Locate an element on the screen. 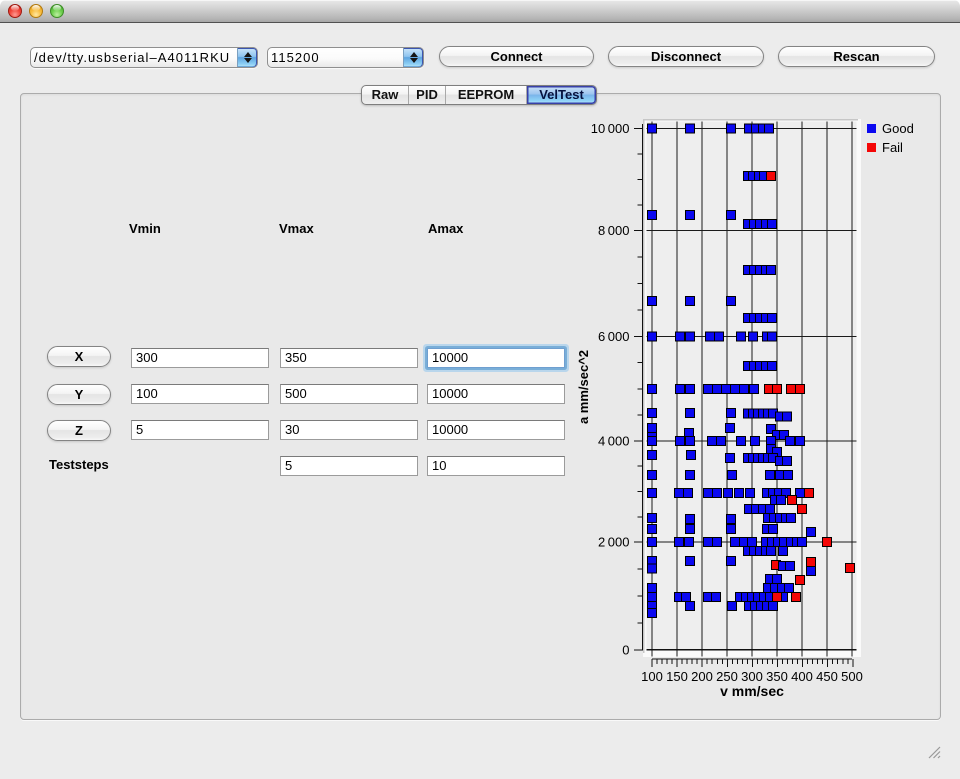  svg-text: 8 000 is located at coordinates (614, 230).